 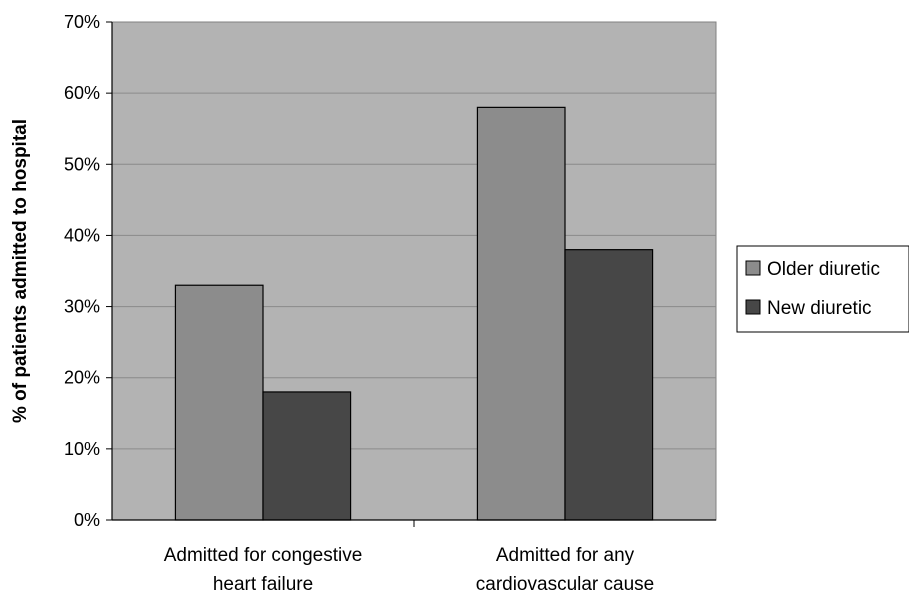 What do you see at coordinates (82, 93) in the screenshot?
I see `y-tick-label: 60%` at bounding box center [82, 93].